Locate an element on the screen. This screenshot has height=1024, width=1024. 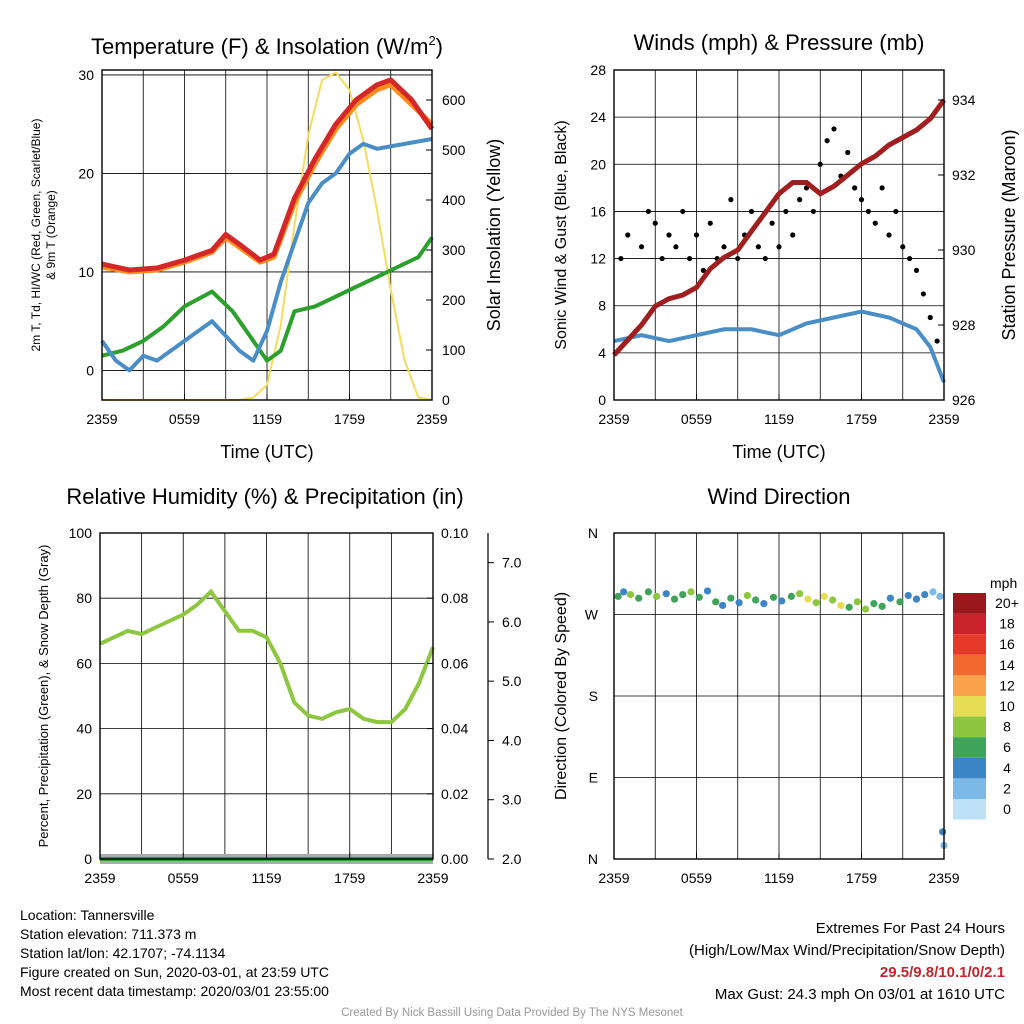
temperature-series-line is located at coordinates (267, 299).